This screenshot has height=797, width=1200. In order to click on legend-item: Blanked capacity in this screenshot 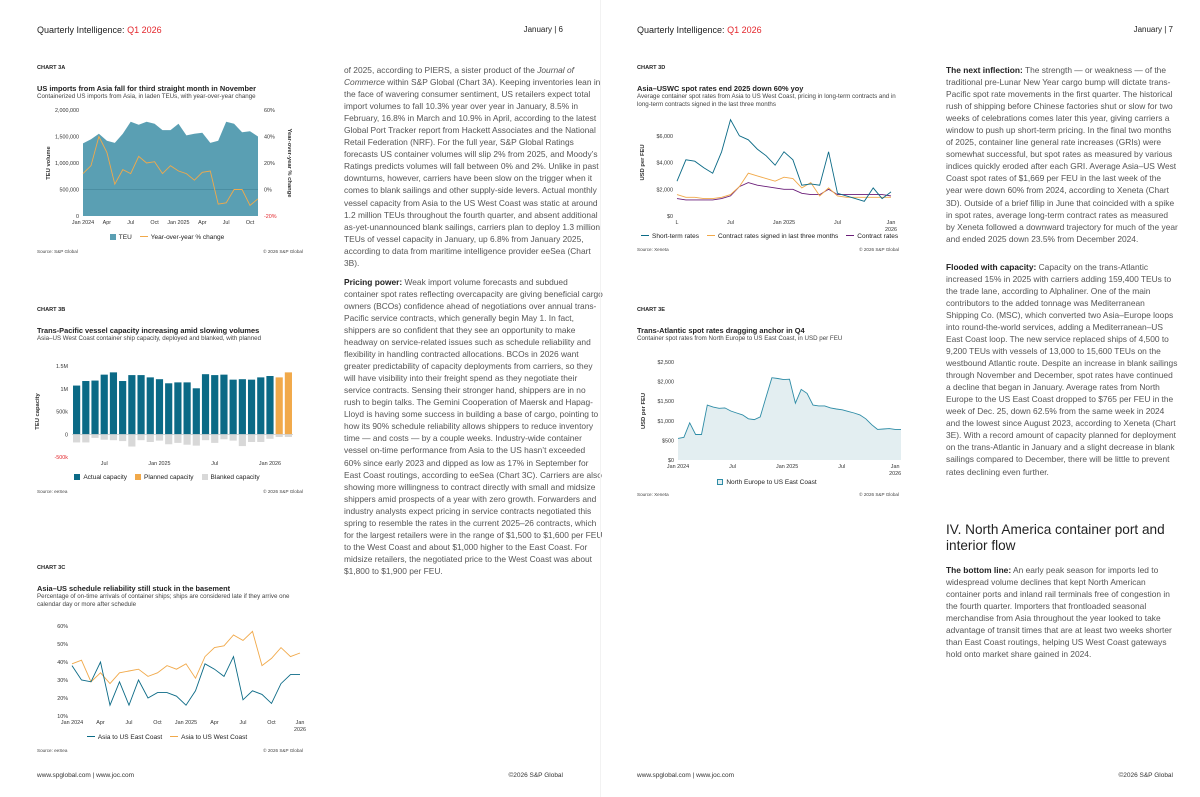, I will do `click(230, 477)`.